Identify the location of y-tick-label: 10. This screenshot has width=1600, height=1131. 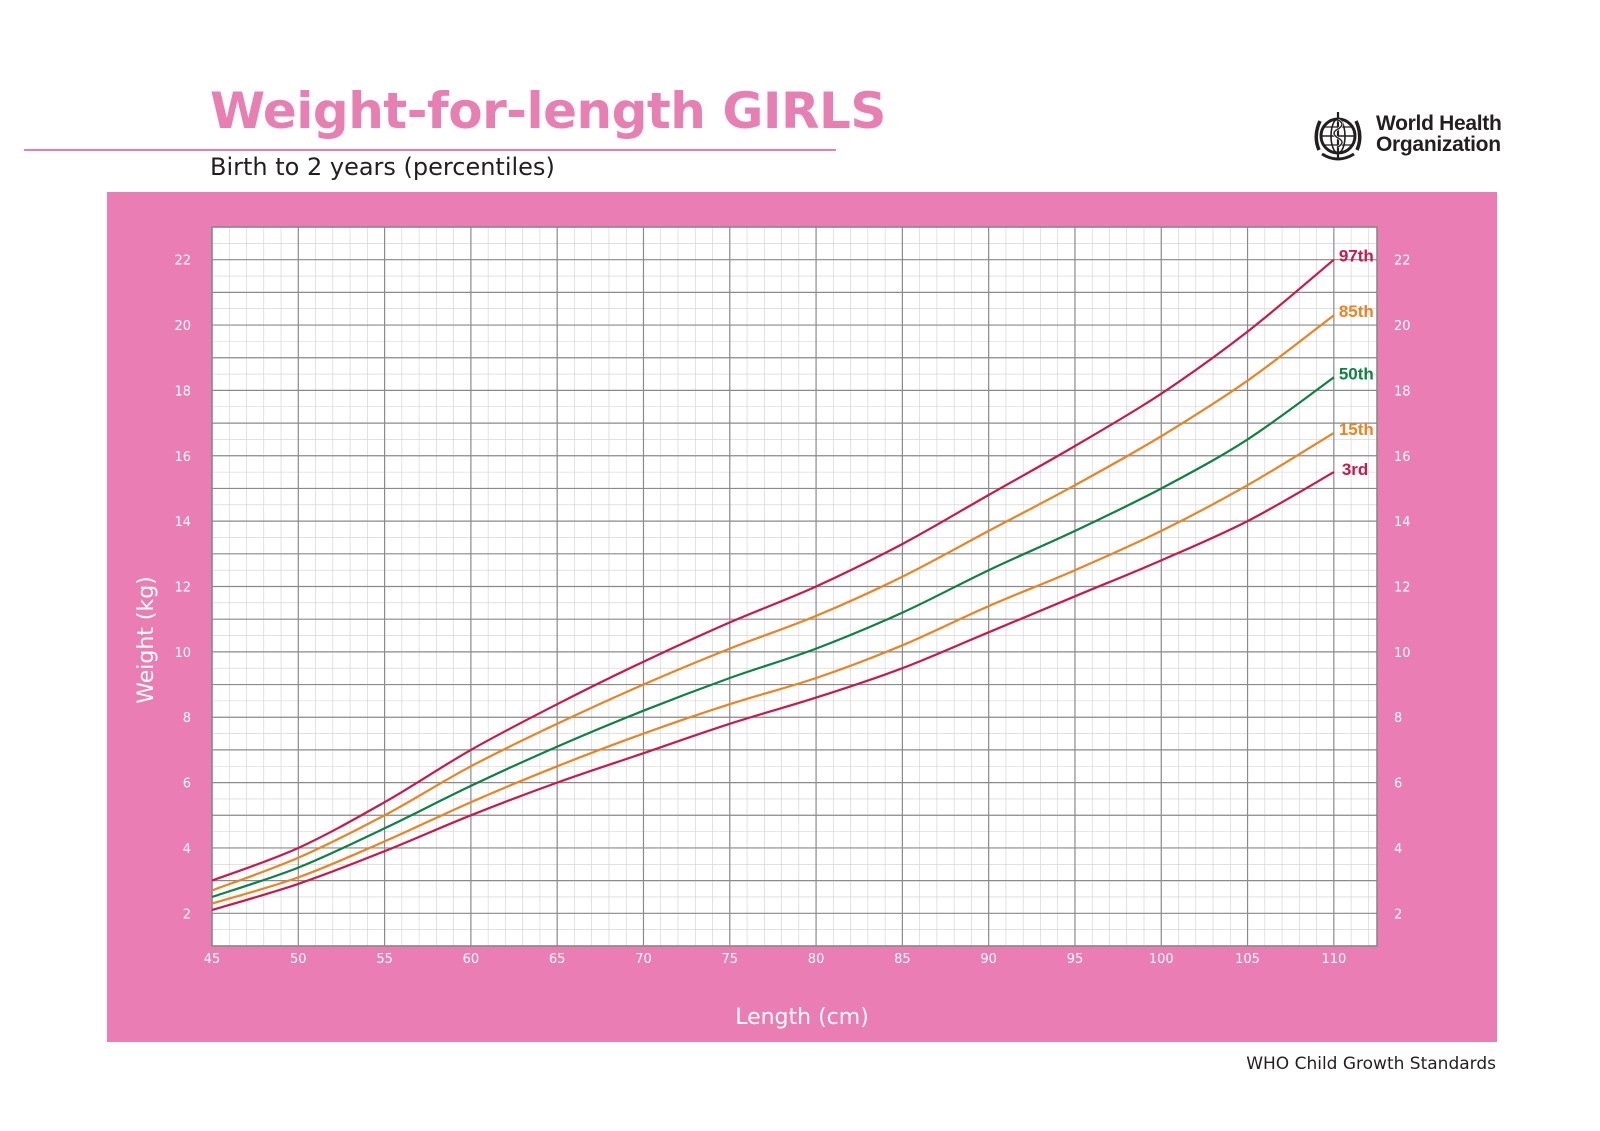
(182, 653).